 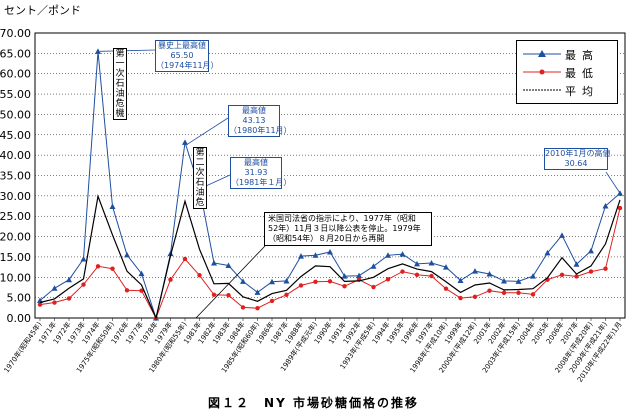 I want to click on leader-peak-1974, so click(x=127, y=50).